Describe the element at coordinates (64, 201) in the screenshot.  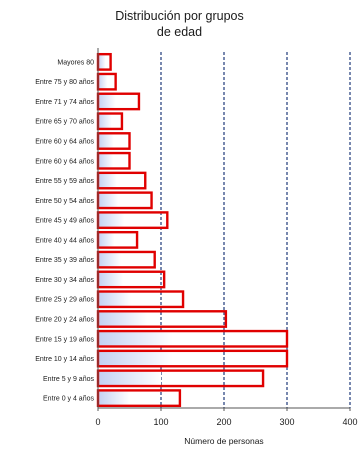
I see `category-label-7: Entre 50 y 54 años` at that location.